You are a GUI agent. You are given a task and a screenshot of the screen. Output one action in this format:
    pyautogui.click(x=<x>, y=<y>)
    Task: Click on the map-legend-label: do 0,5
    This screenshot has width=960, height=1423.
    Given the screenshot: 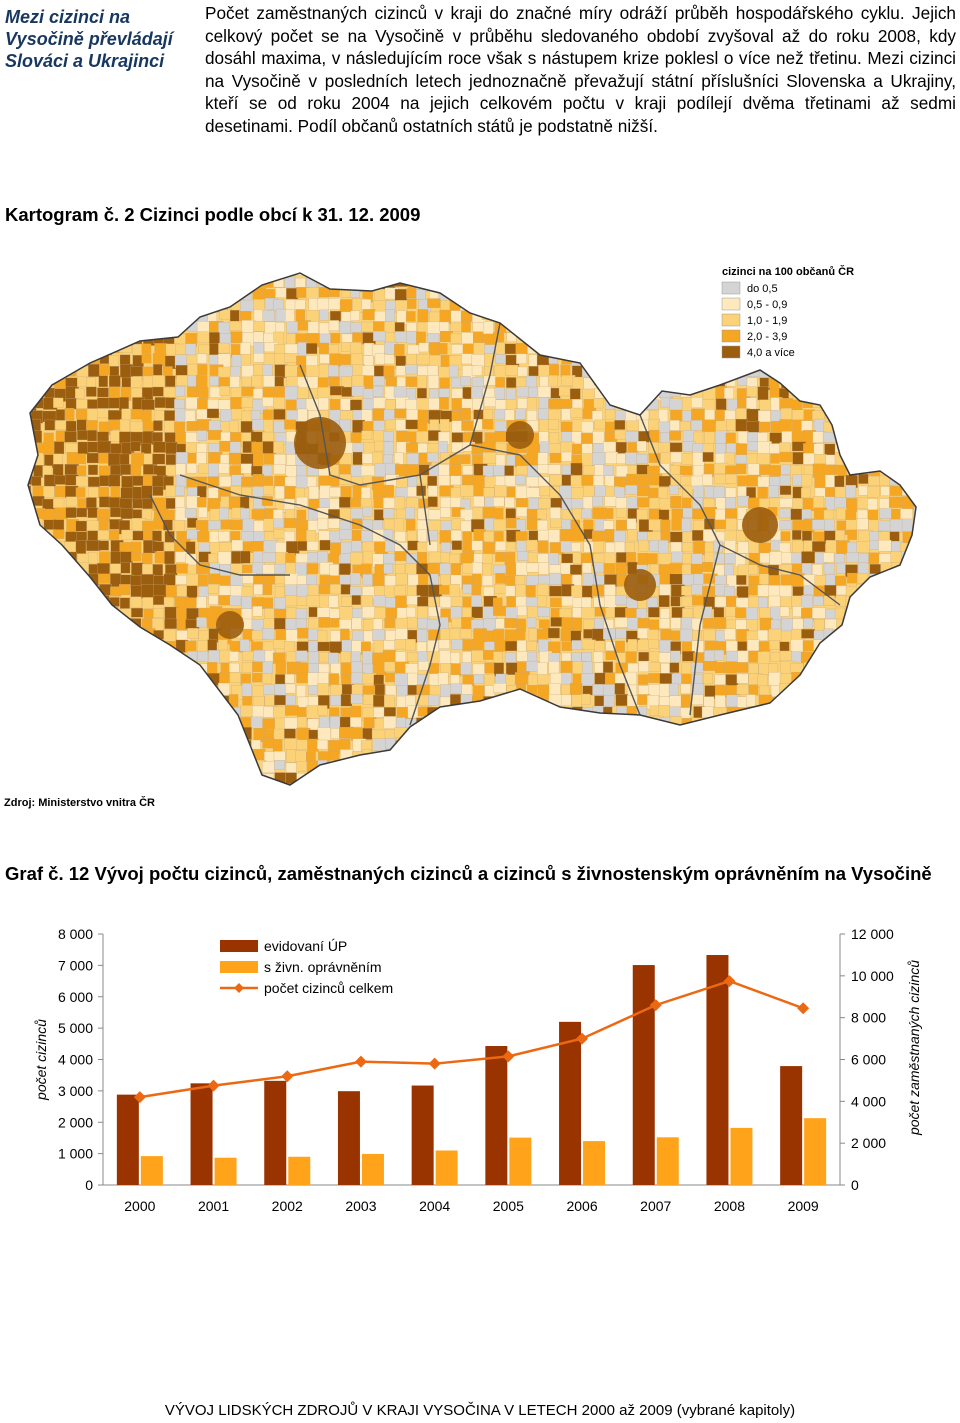 What is the action you would take?
    pyautogui.click(x=762, y=289)
    